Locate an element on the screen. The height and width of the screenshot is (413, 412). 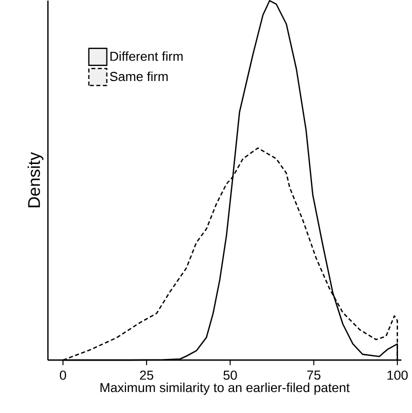
x-tick-label: 75 is located at coordinates (314, 375).